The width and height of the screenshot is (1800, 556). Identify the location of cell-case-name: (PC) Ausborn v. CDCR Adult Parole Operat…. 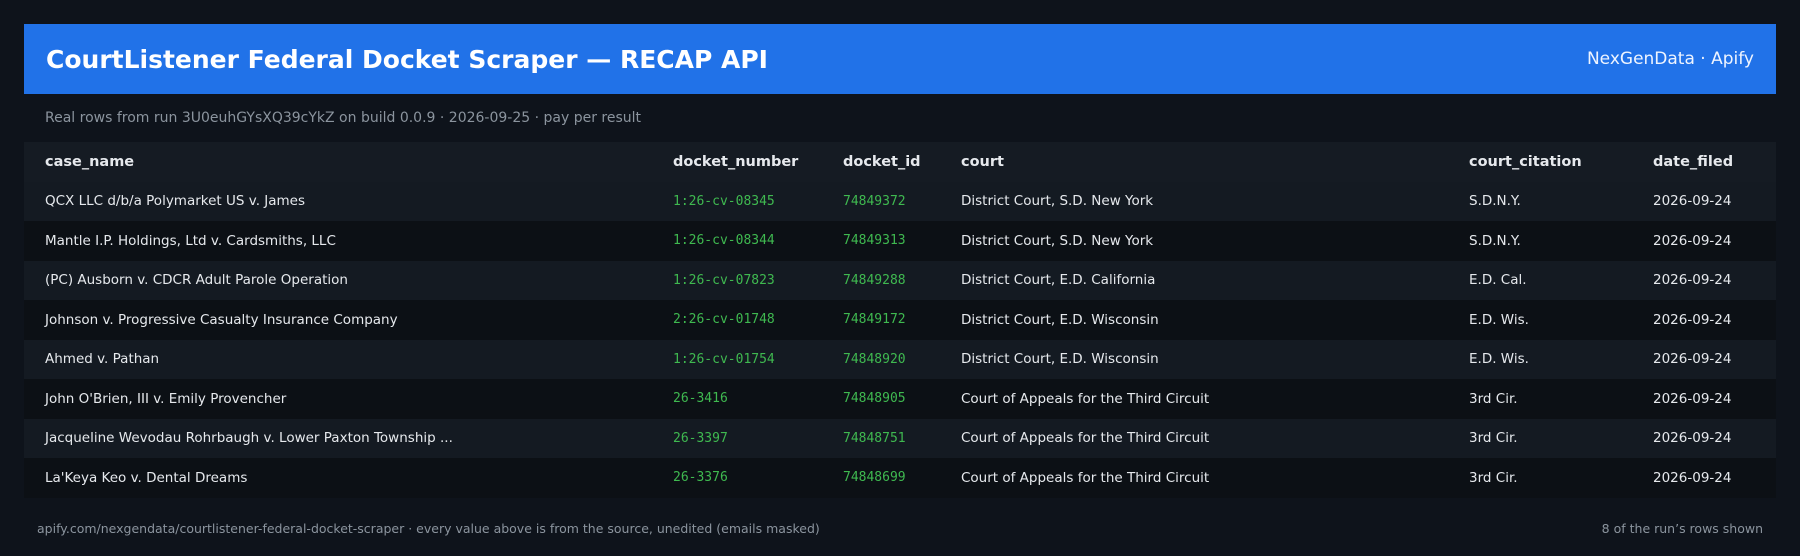
(348, 280).